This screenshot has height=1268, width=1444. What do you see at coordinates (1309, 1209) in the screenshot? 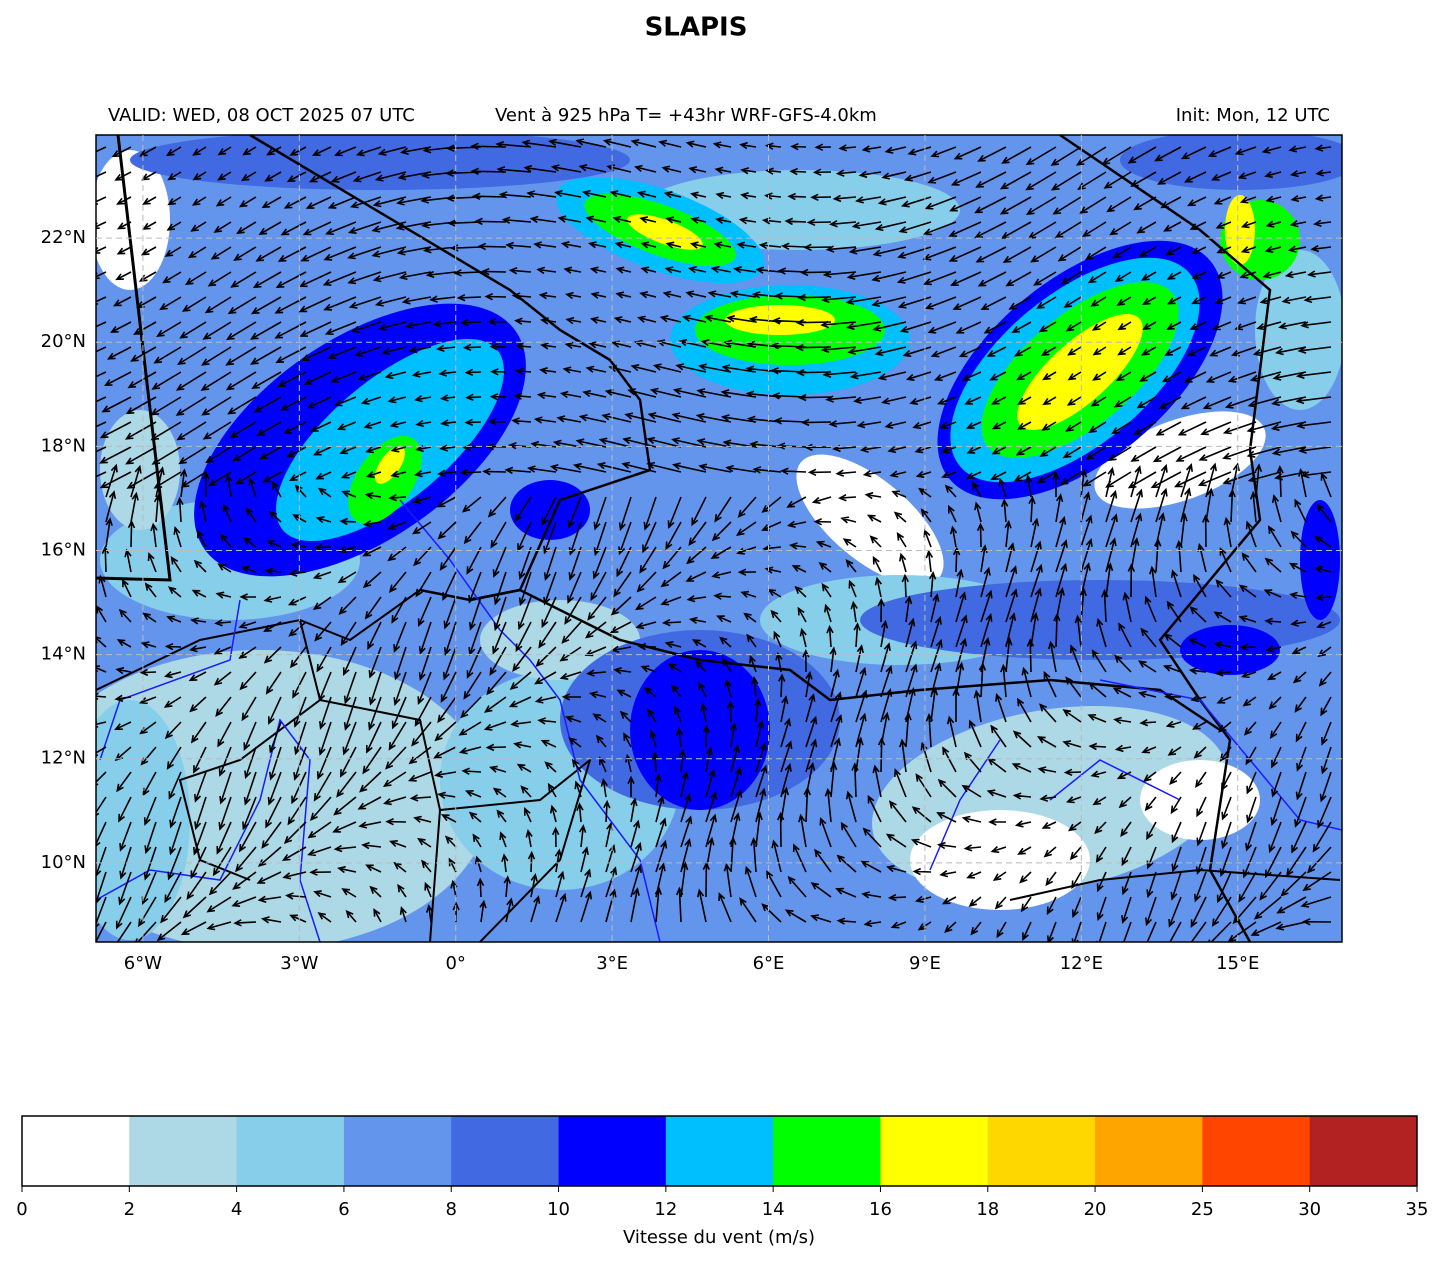
I see `colorbar-tick-label: 30` at bounding box center [1309, 1209].